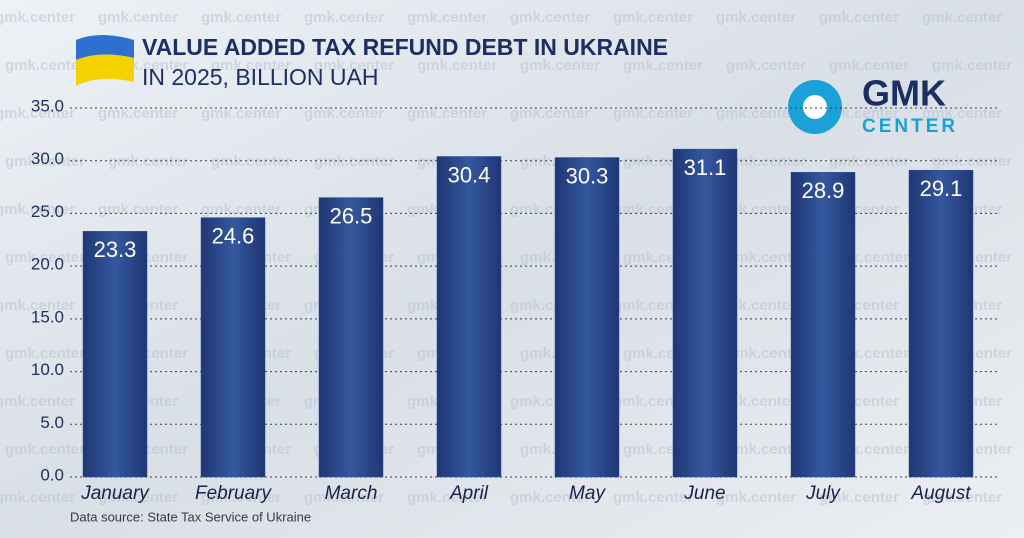  I want to click on value-label: 28.9, so click(823, 190).